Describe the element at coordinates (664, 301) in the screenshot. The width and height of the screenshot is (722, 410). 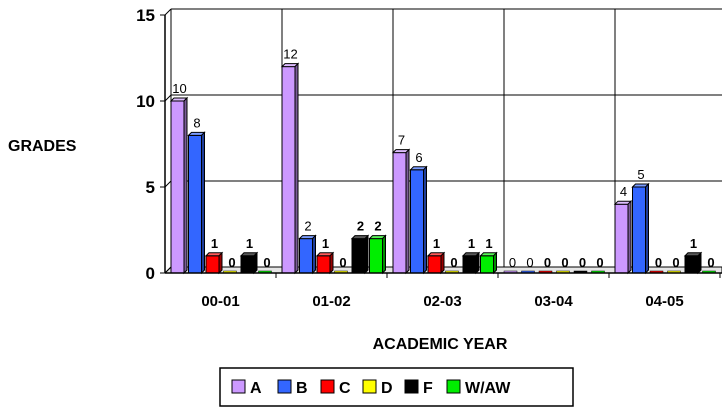
I see `x-tick-label: 04-05` at that location.